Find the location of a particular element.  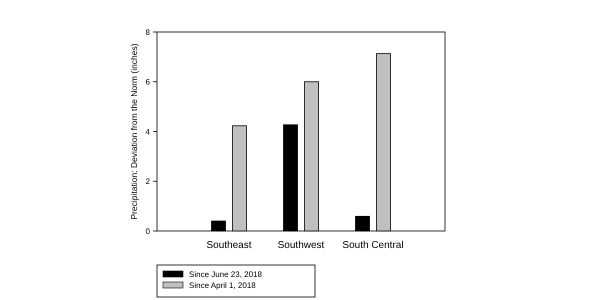

y-axis-title: Precipitation: Deviation from the Norm (inches) is located at coordinates (134, 131).